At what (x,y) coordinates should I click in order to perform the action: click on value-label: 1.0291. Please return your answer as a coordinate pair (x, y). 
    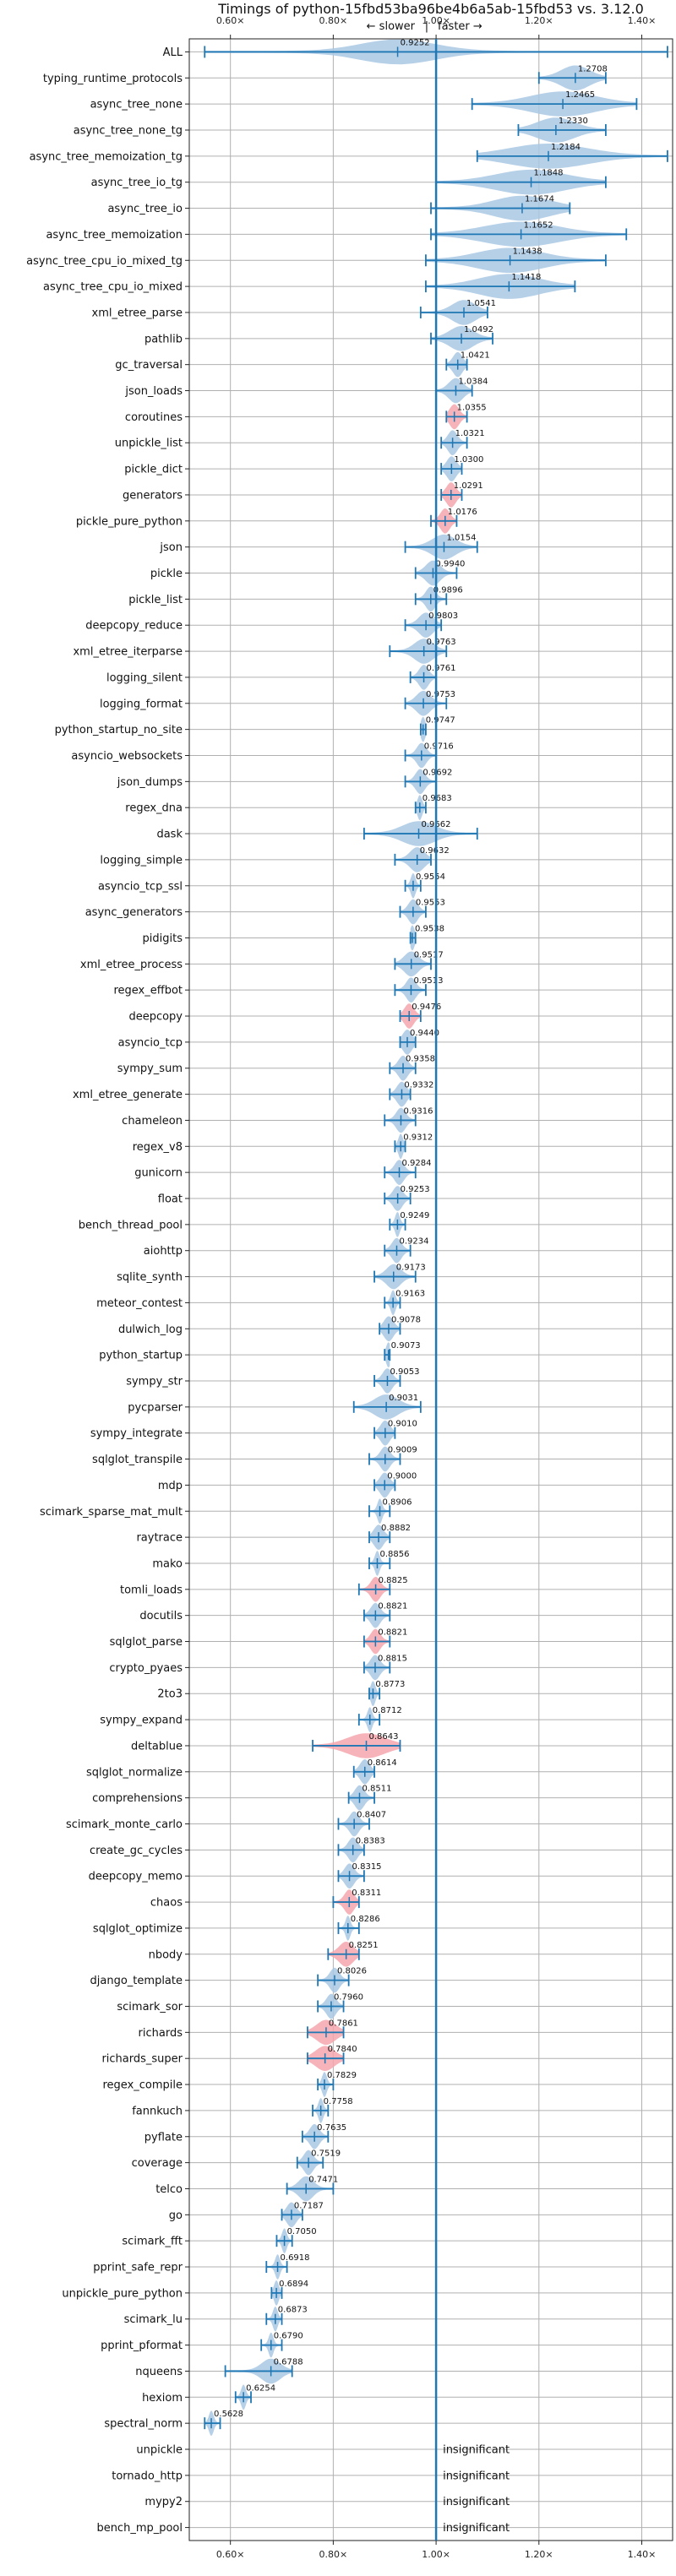
    Looking at the image, I should click on (468, 486).